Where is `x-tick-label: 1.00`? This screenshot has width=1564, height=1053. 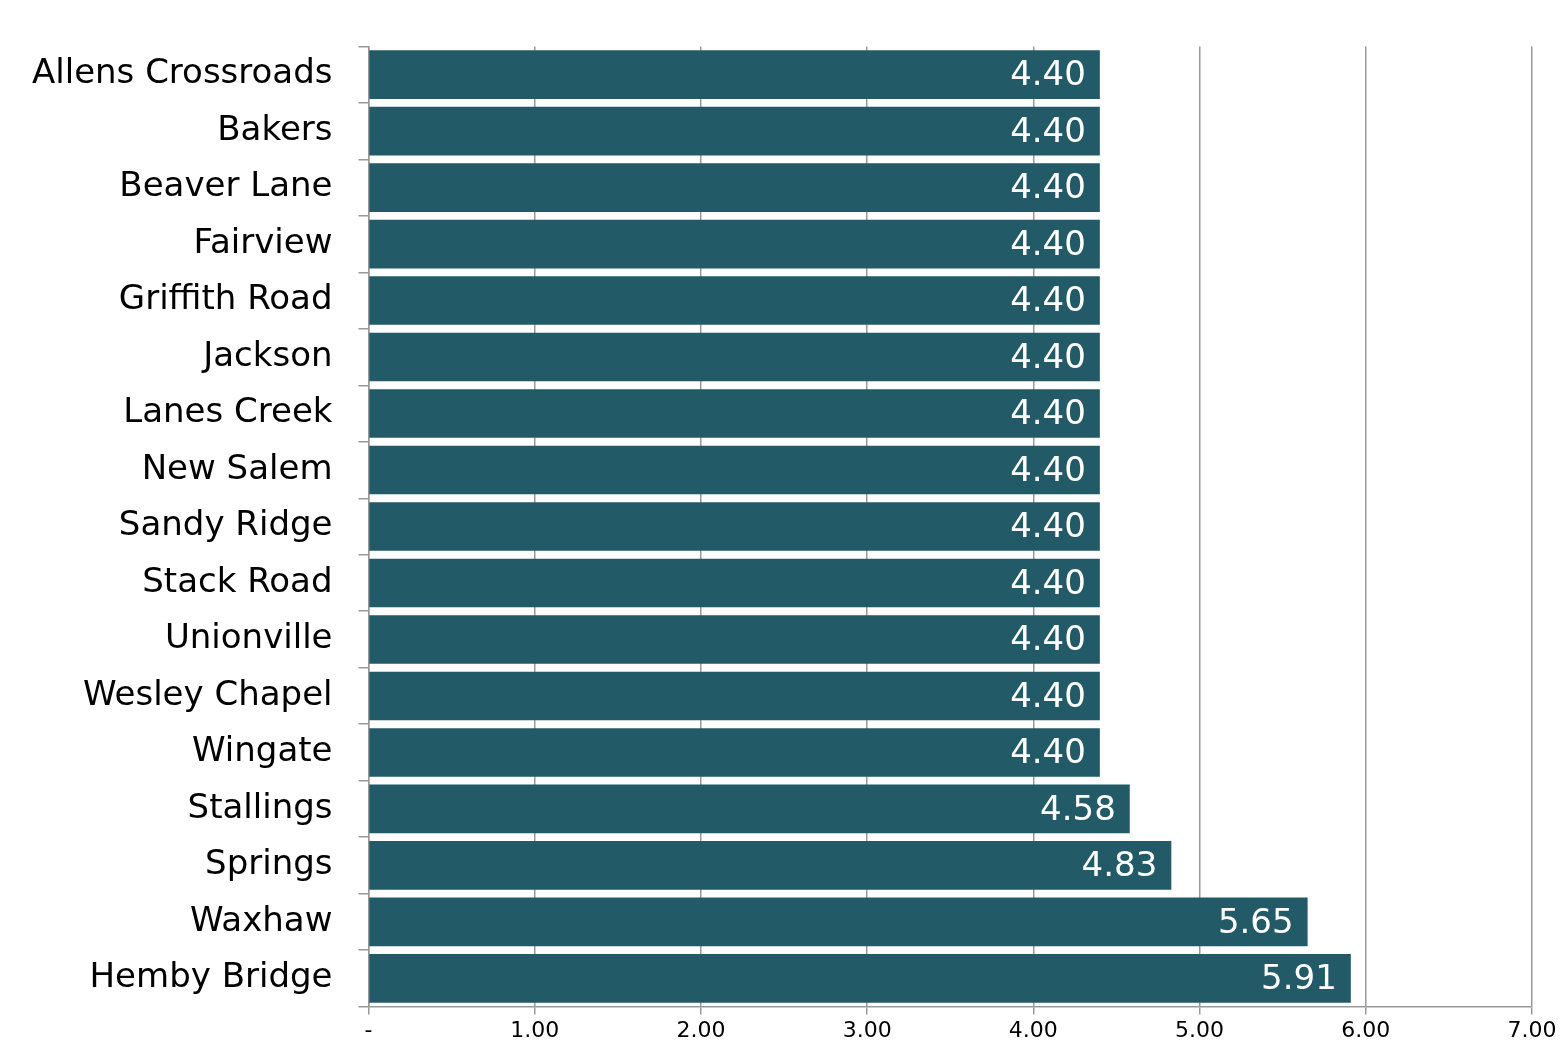
x-tick-label: 1.00 is located at coordinates (535, 1029).